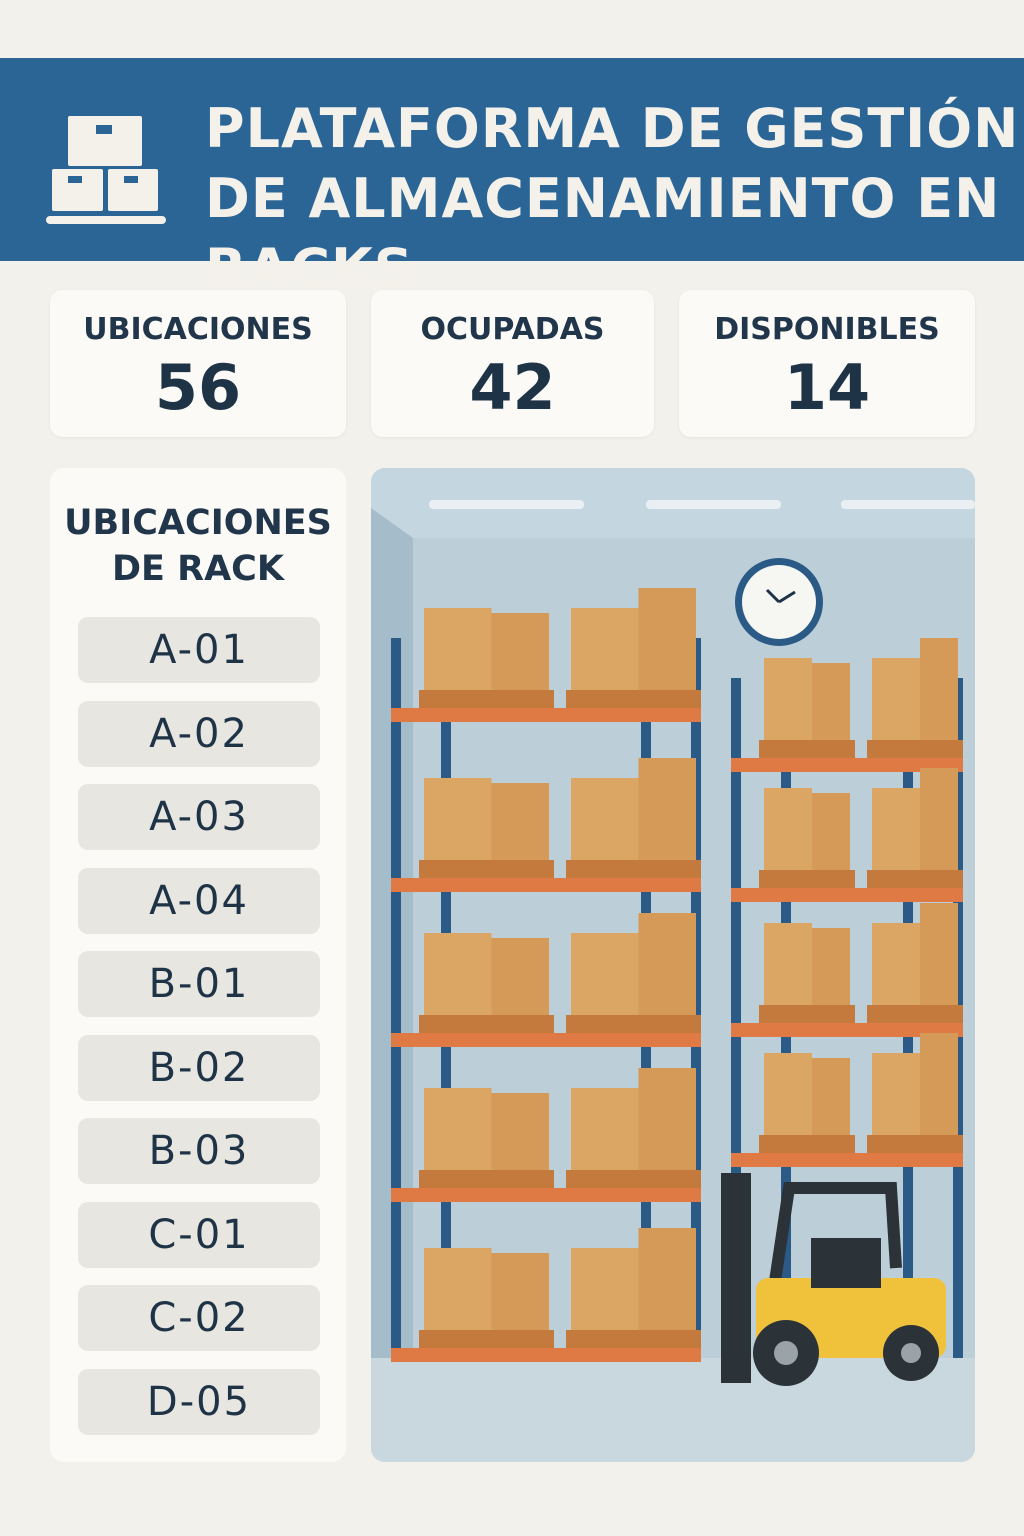 The image size is (1024, 1536). Describe the element at coordinates (106, 170) in the screenshot. I see `pallet-boxes-icon` at that location.